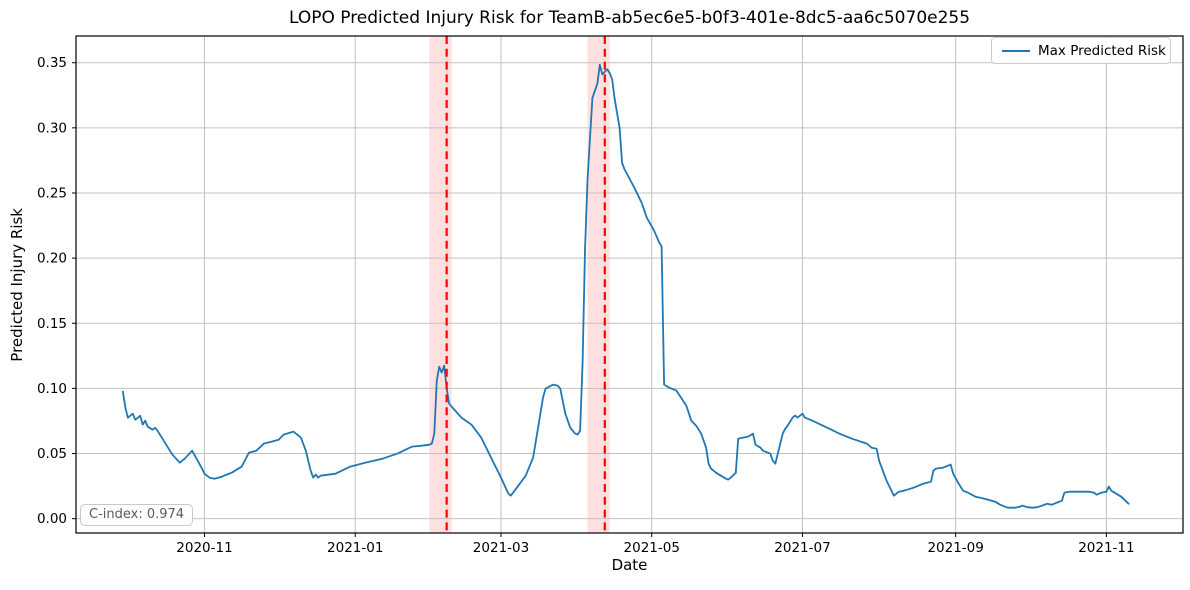 This screenshot has height=590, width=1190. I want to click on y-tick-label: 0.35, so click(52, 63).